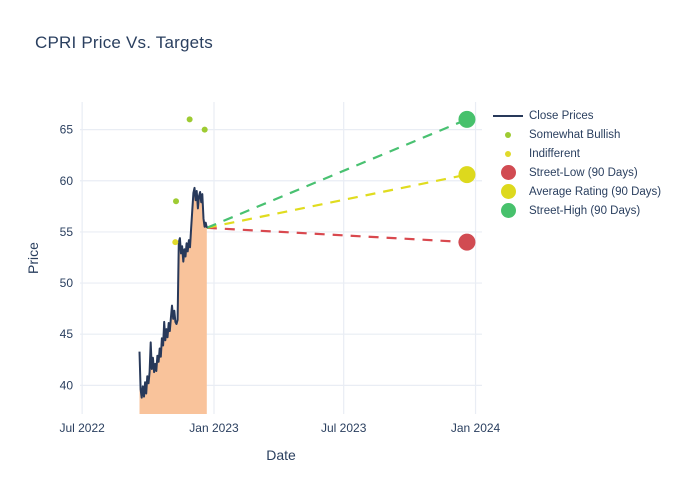  I want to click on chart-title: CPRI Price Vs. Targets, so click(124, 42).